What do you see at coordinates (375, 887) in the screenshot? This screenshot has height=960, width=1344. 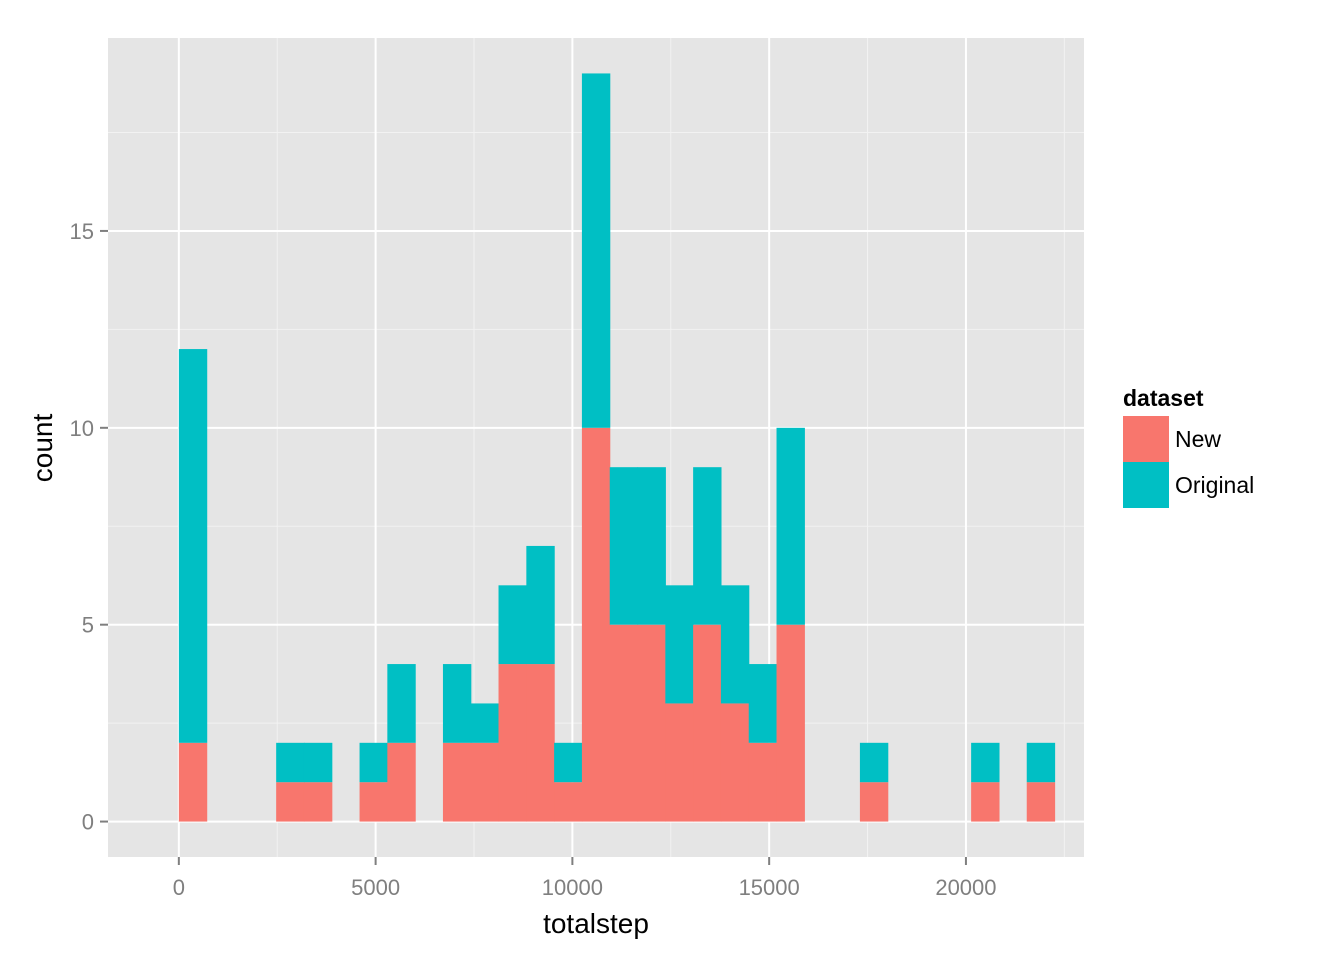 I see `x-tick-label: 5000` at bounding box center [375, 887].